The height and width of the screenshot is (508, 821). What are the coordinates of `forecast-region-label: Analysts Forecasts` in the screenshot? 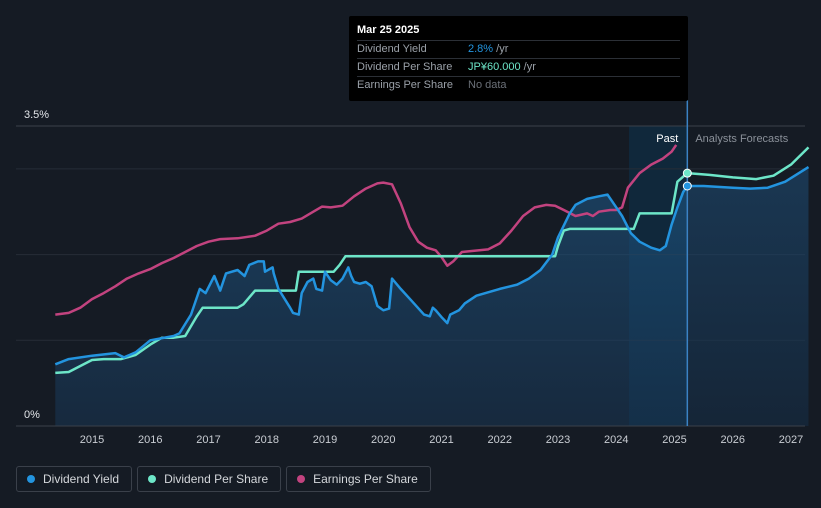 It's located at (741, 139).